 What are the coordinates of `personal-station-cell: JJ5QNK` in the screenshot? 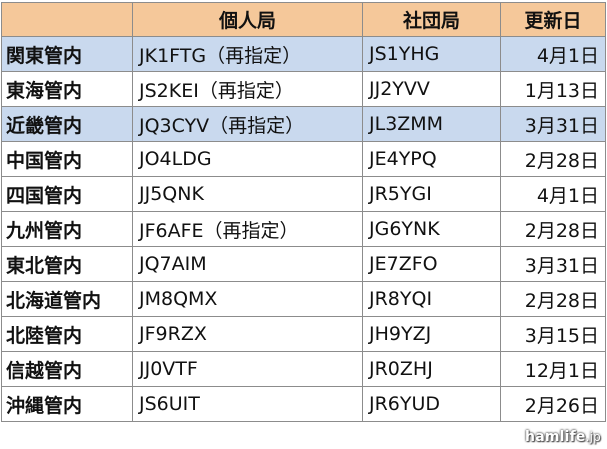 It's located at (247, 194).